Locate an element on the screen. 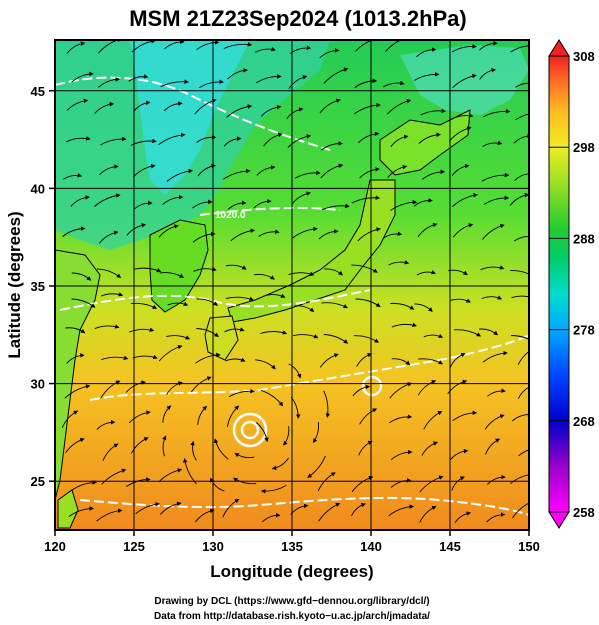 This screenshot has width=599, height=625. lon-tick-label: 150 is located at coordinates (529, 546).